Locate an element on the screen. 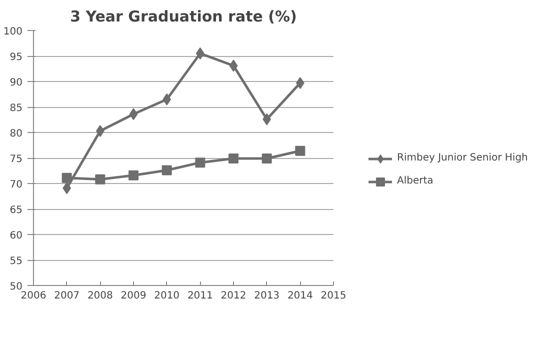 This screenshot has width=554, height=349. y-tick-label: 95 is located at coordinates (16, 57).